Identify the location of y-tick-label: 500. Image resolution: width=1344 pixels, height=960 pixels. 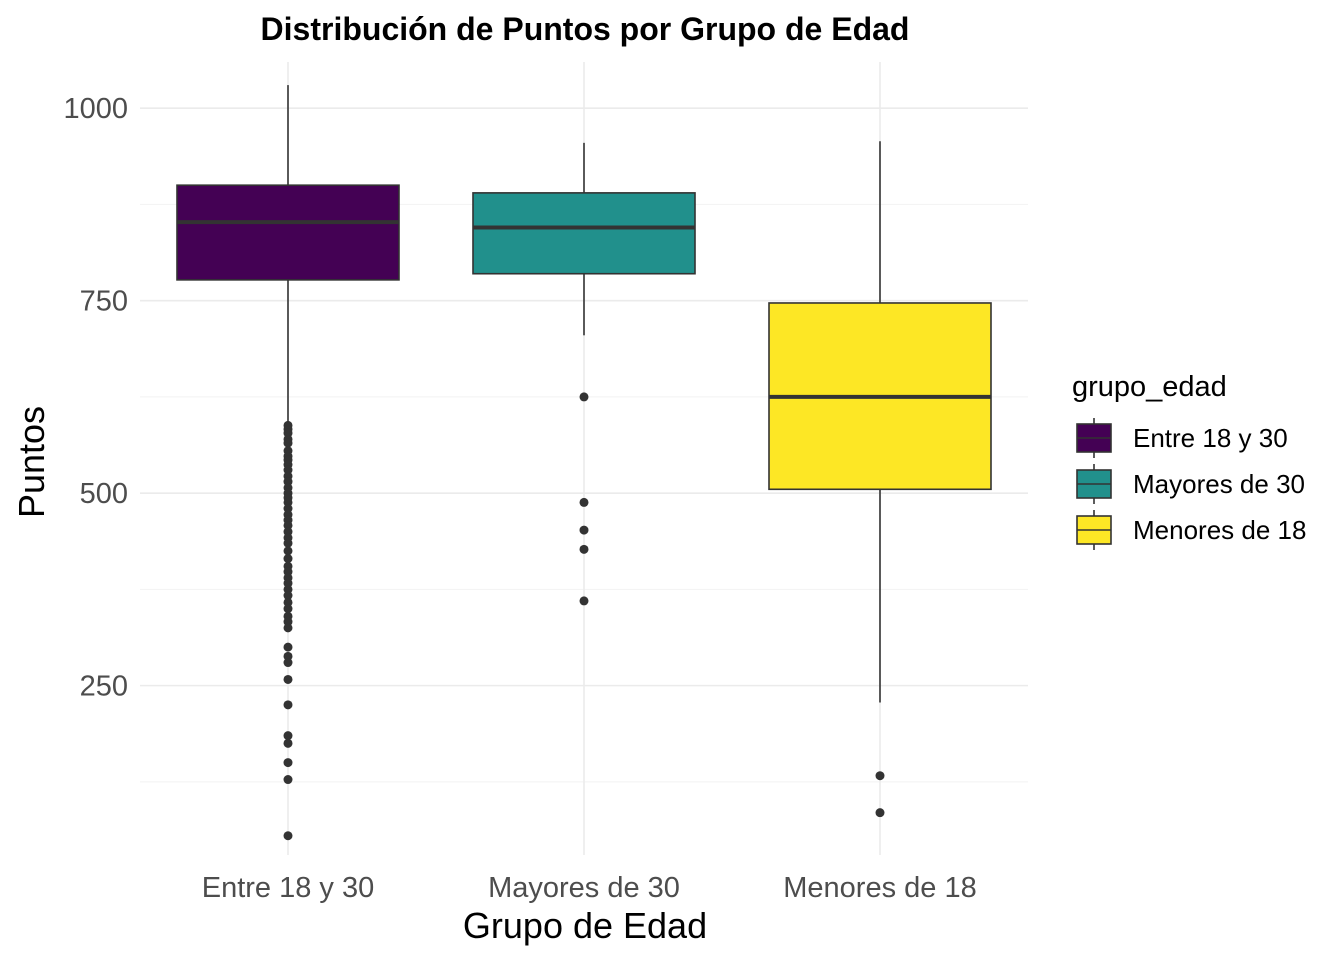
(104, 494).